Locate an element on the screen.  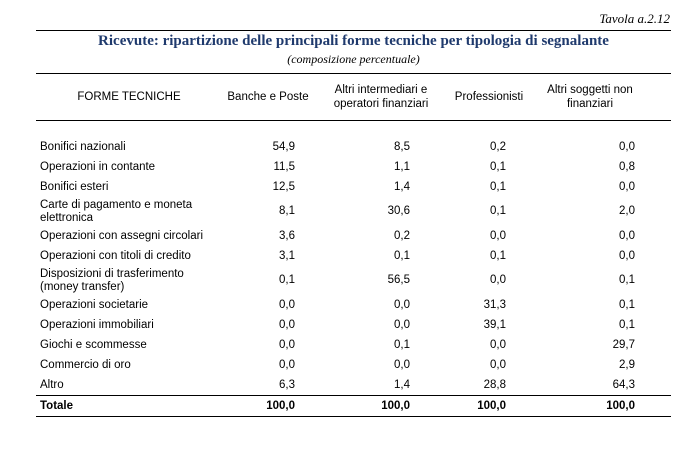
cell-banche-poste: 6,3 is located at coordinates (287, 384).